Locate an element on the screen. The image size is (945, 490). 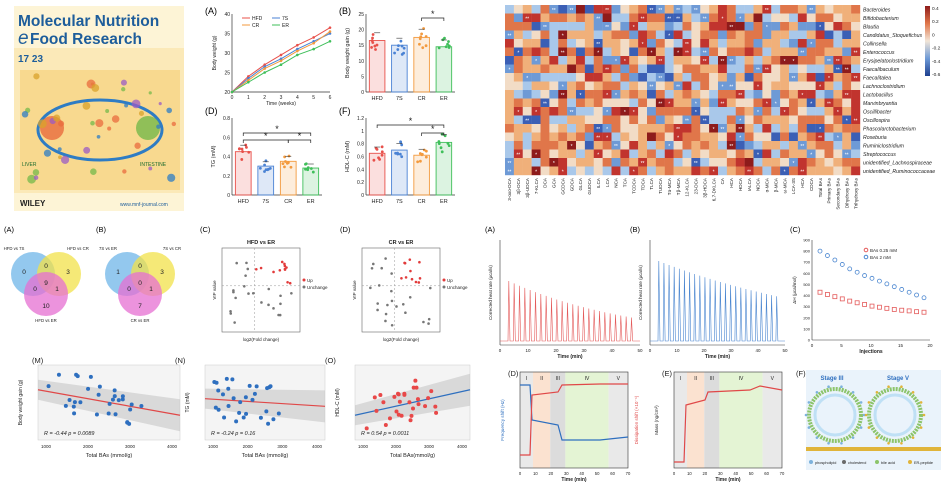
heatmap-row-label: Candidatus_Stoquefichus is located at coordinates (893, 36).